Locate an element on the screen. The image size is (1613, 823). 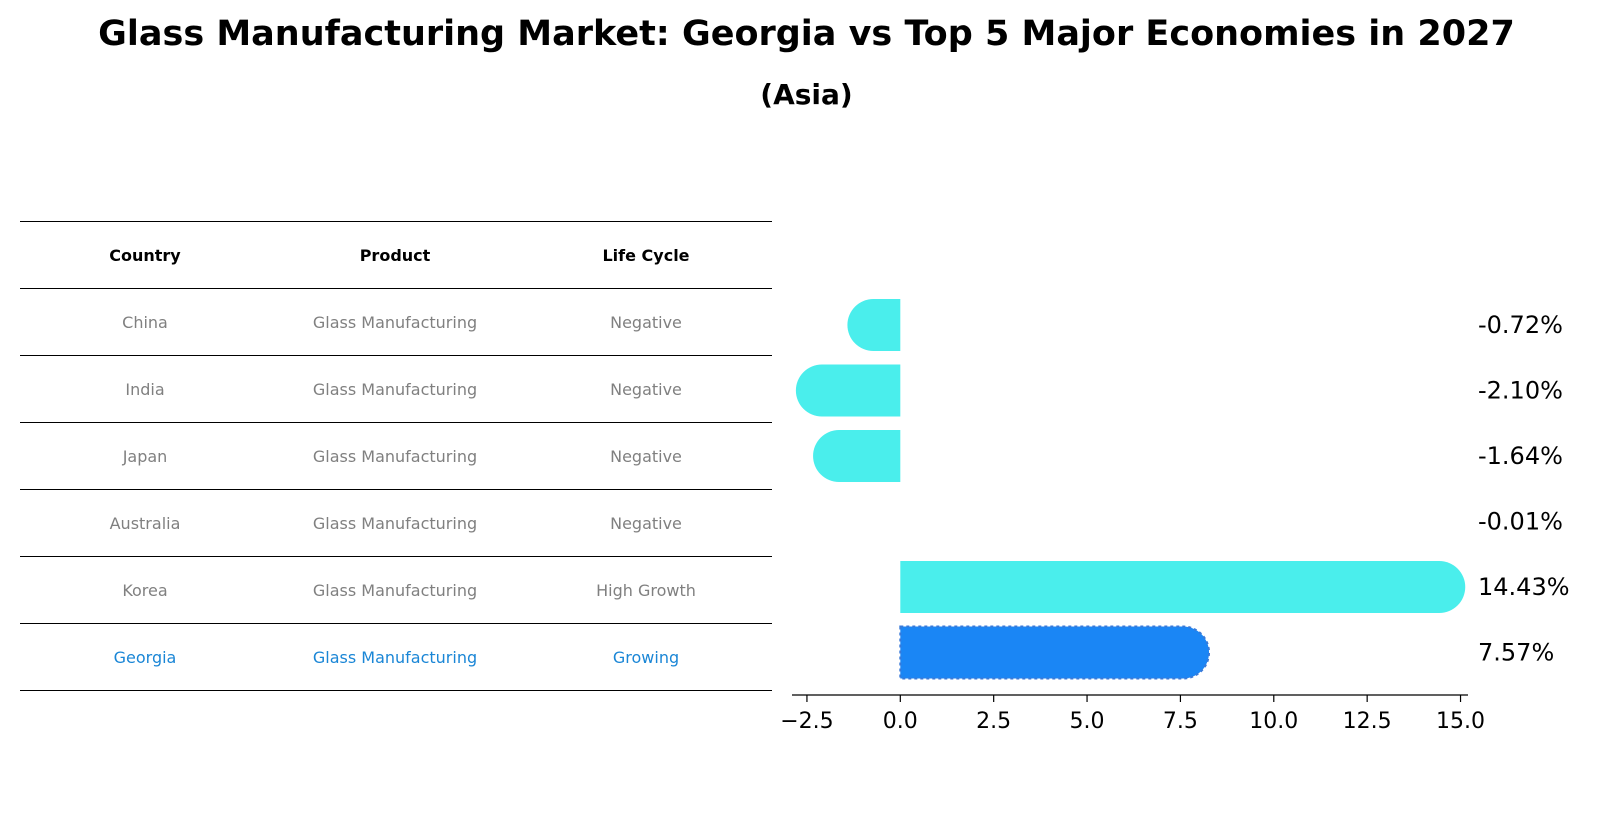
cell-life-cycle: High Growth is located at coordinates (646, 590).